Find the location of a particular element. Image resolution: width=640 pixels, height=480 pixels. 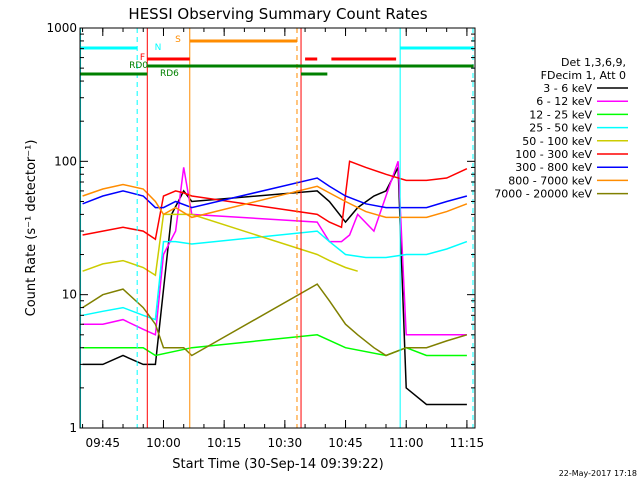

flag-label-n: N is located at coordinates (158, 48).